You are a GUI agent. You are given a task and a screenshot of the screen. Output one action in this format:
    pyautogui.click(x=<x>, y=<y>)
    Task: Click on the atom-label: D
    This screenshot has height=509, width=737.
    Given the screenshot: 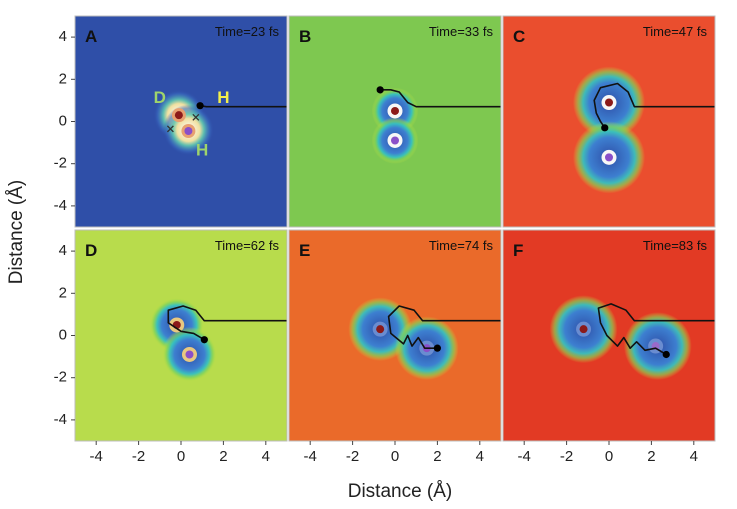 What is the action you would take?
    pyautogui.click(x=160, y=97)
    